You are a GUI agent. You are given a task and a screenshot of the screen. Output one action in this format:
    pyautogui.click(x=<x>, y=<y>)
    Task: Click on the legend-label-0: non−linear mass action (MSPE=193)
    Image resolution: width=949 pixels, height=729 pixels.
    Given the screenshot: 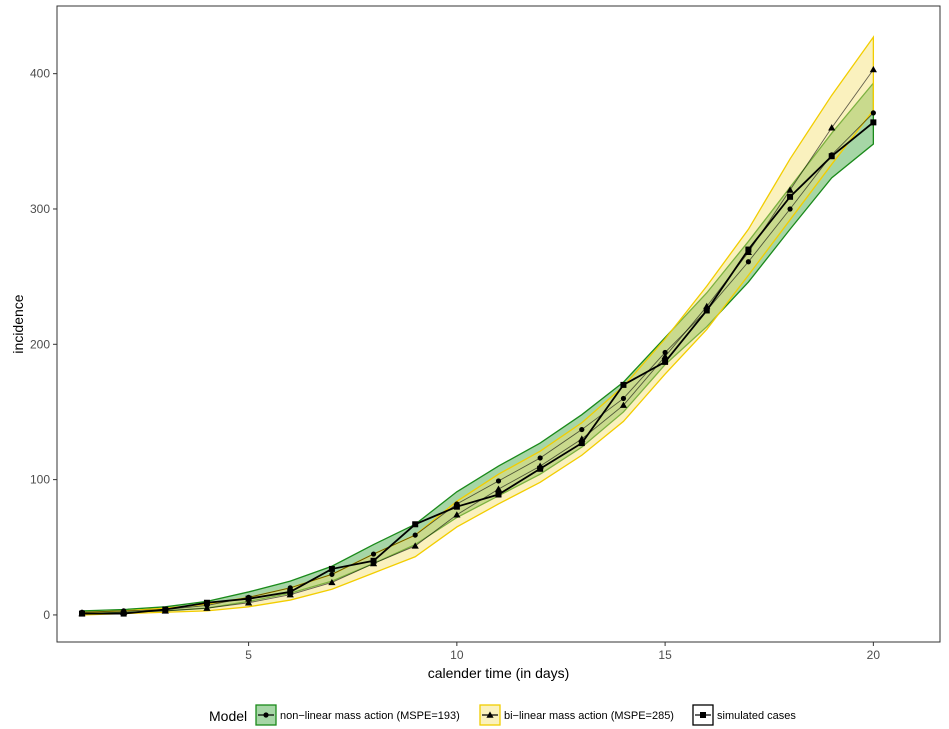 What is the action you would take?
    pyautogui.click(x=370, y=716)
    